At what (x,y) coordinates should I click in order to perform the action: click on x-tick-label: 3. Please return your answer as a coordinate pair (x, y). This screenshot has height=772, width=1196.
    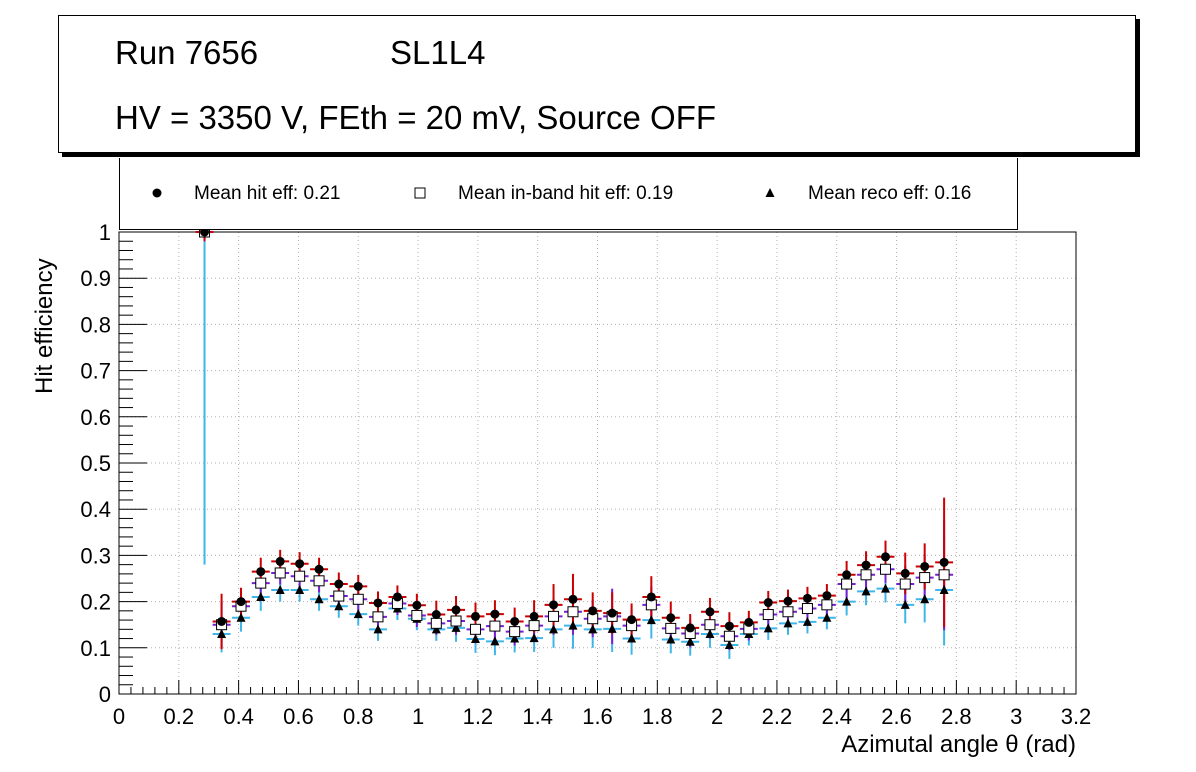
    Looking at the image, I should click on (1016, 716).